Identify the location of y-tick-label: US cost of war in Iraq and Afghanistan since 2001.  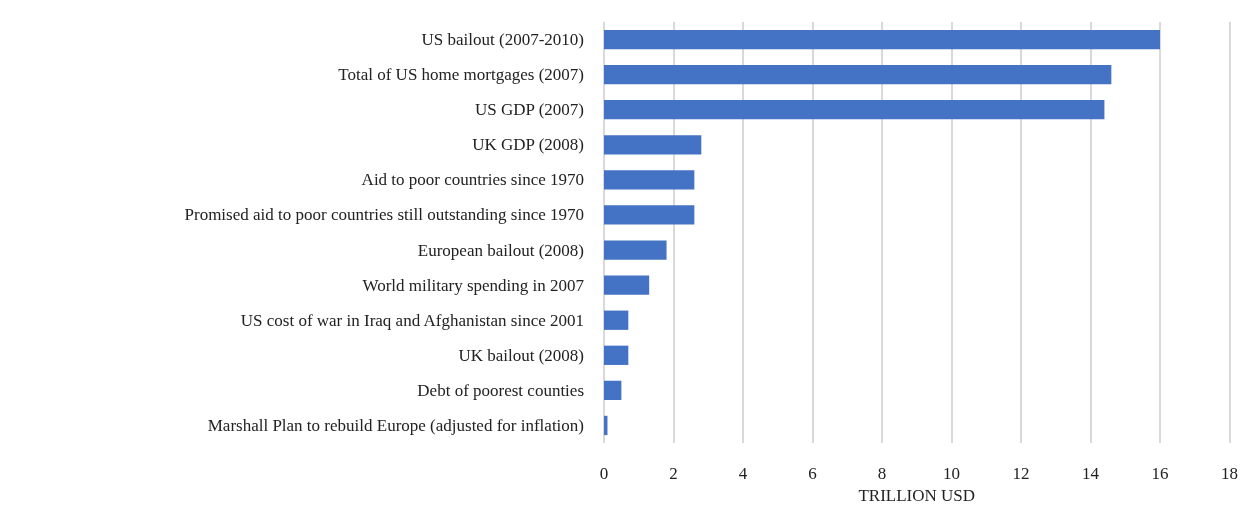
(412, 320).